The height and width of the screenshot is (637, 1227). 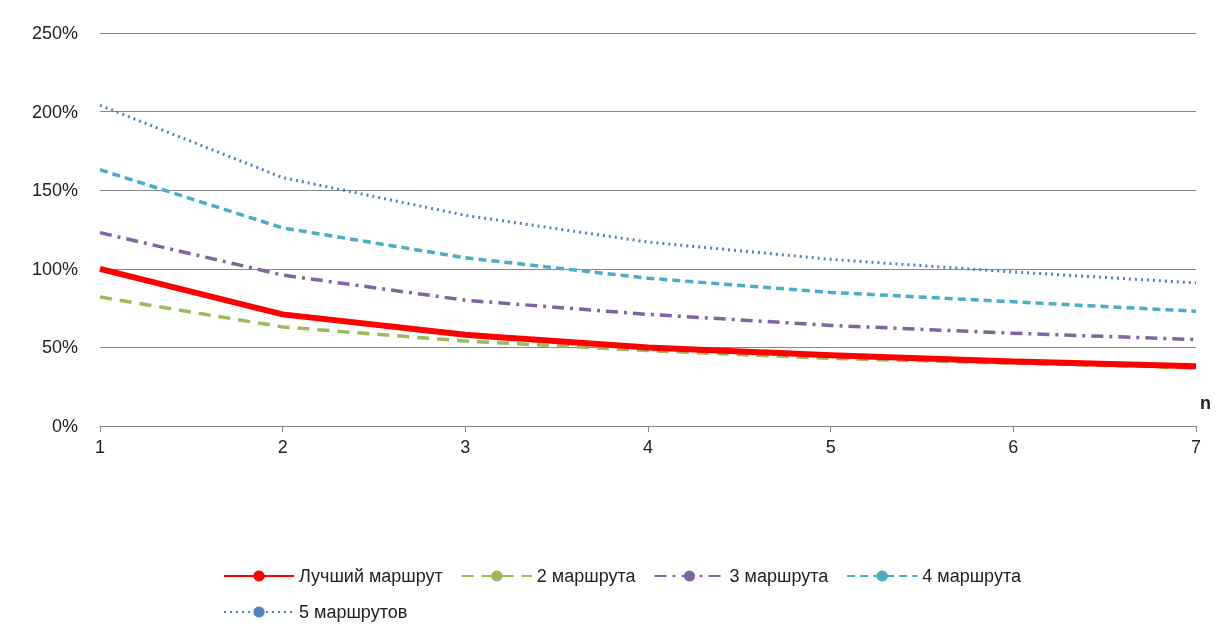 What do you see at coordinates (1196, 447) in the screenshot?
I see `x-tick-label: 7` at bounding box center [1196, 447].